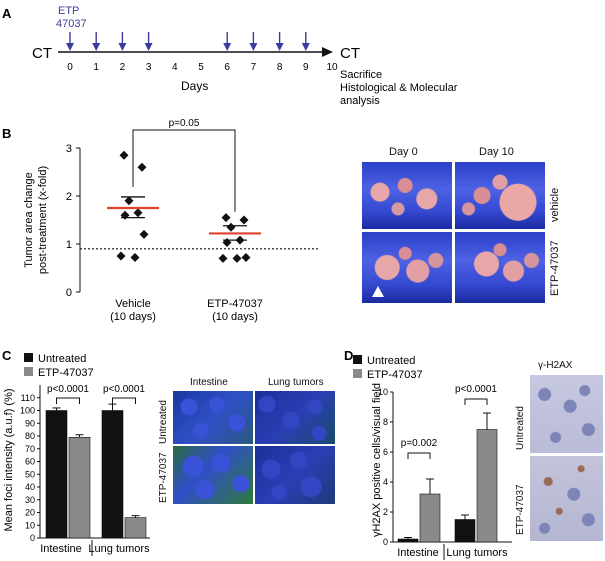 This screenshot has height=561, width=605. Describe the element at coordinates (28, 357) in the screenshot. I see `chart-c-legend-swatch` at that location.